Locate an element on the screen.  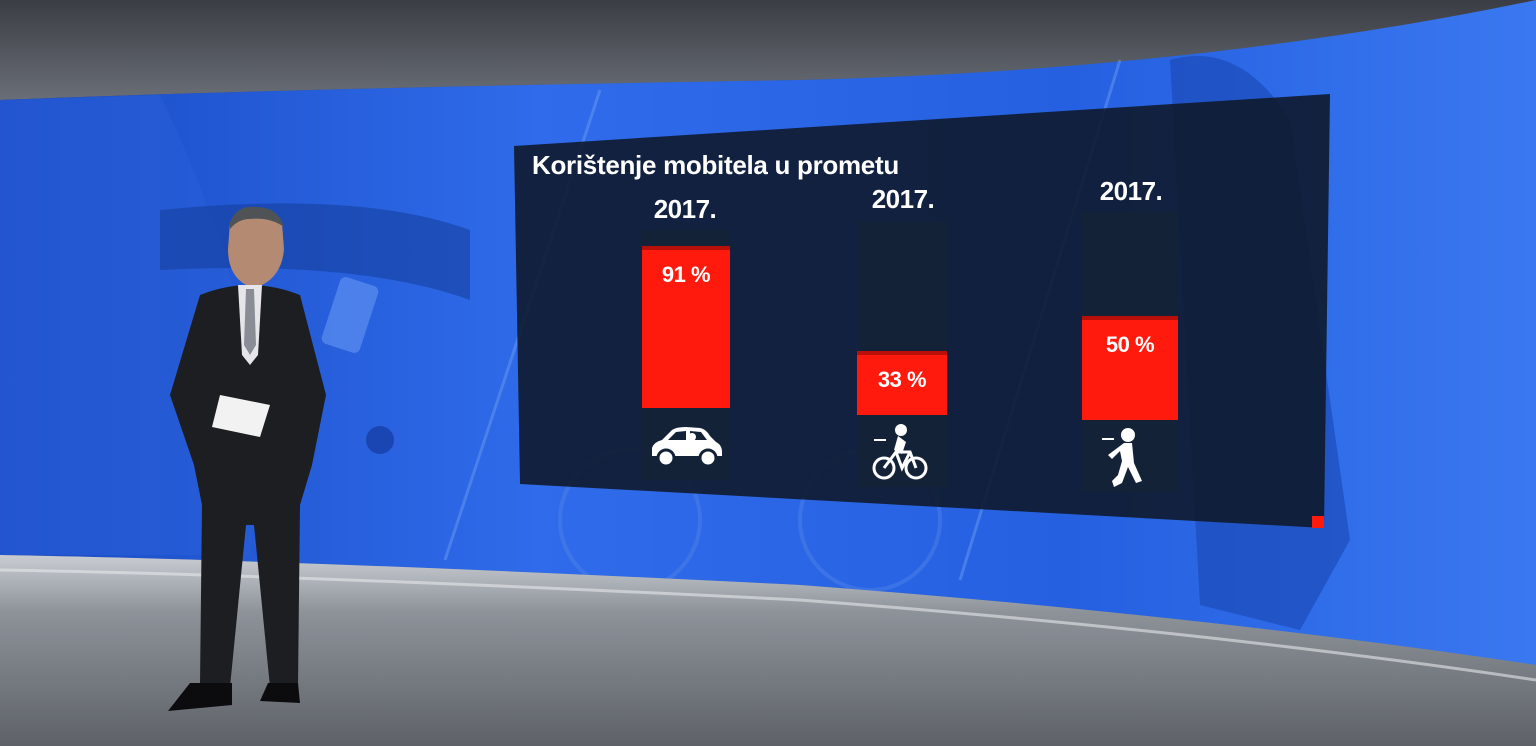
ceiling is located at coordinates (768, 50).